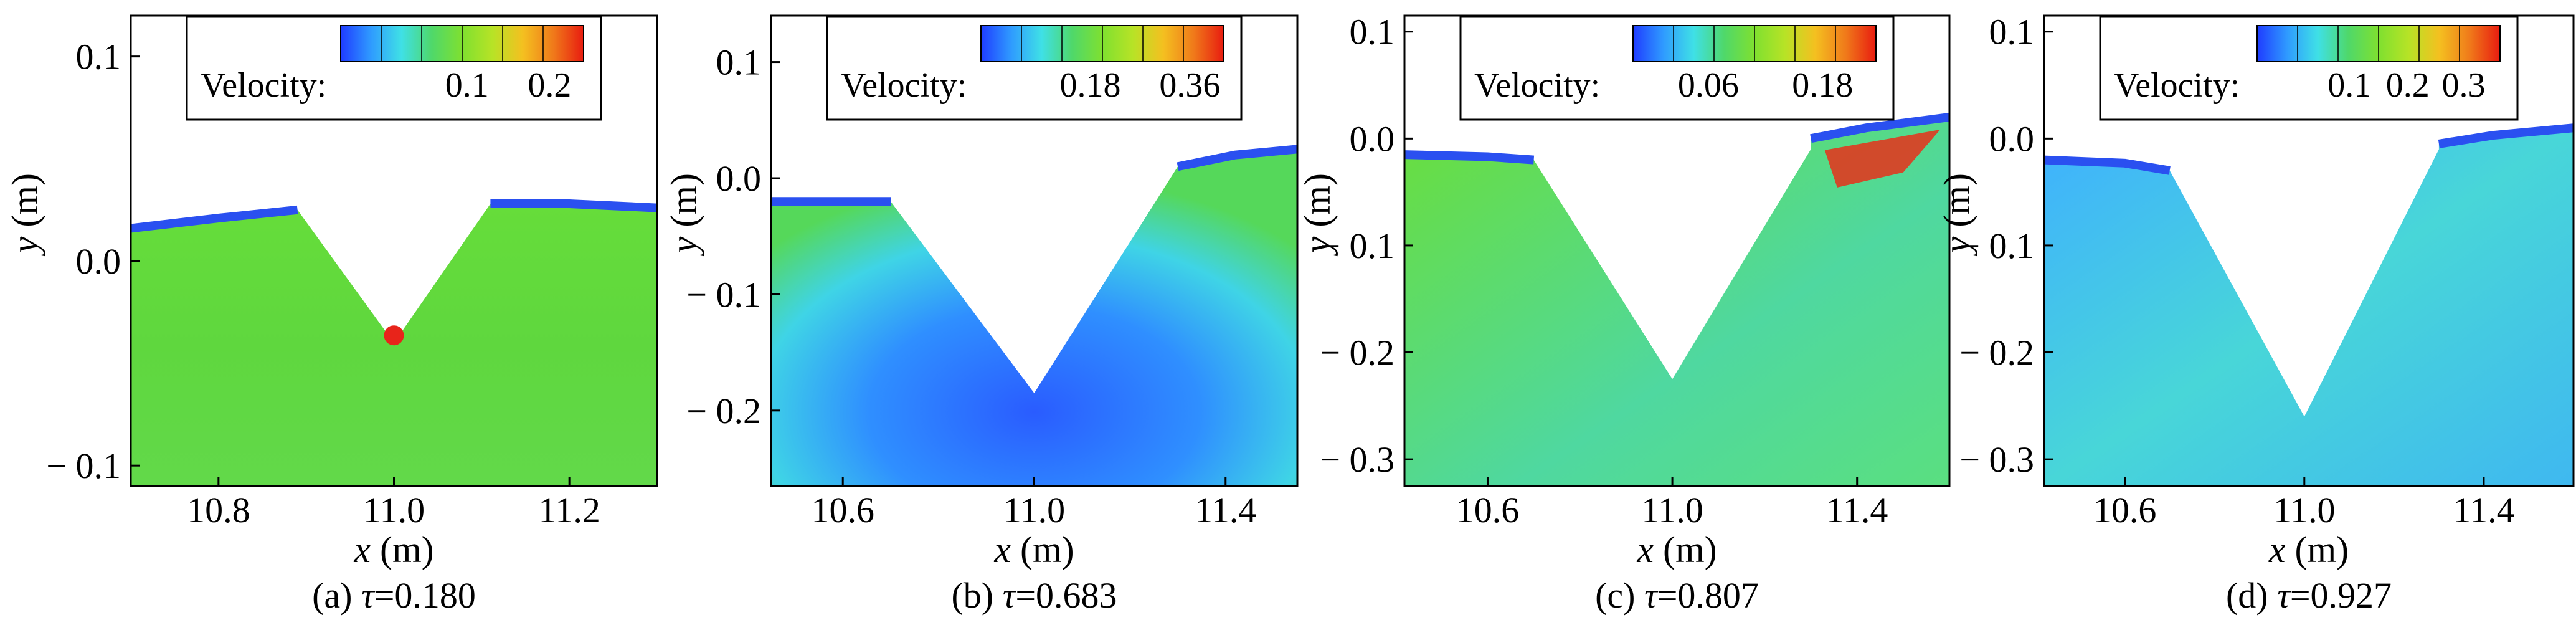  I want to click on colorbar-legend: Velocity: 0.1 0.2, so click(394, 68).